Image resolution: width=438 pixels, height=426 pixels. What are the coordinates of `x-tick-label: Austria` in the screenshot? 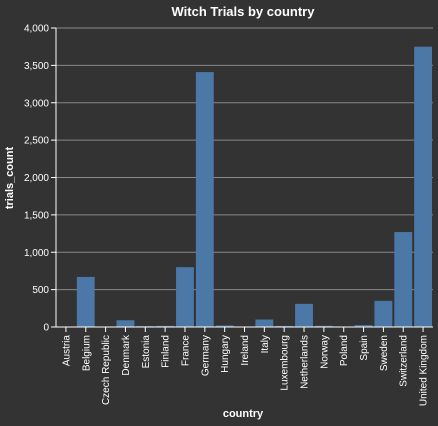 It's located at (66, 351).